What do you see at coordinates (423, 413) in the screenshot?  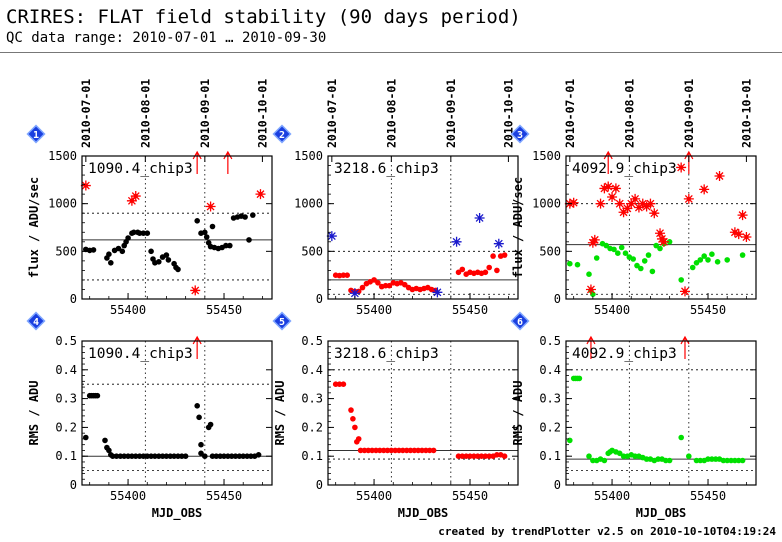 I see `panel-5-frame` at bounding box center [423, 413].